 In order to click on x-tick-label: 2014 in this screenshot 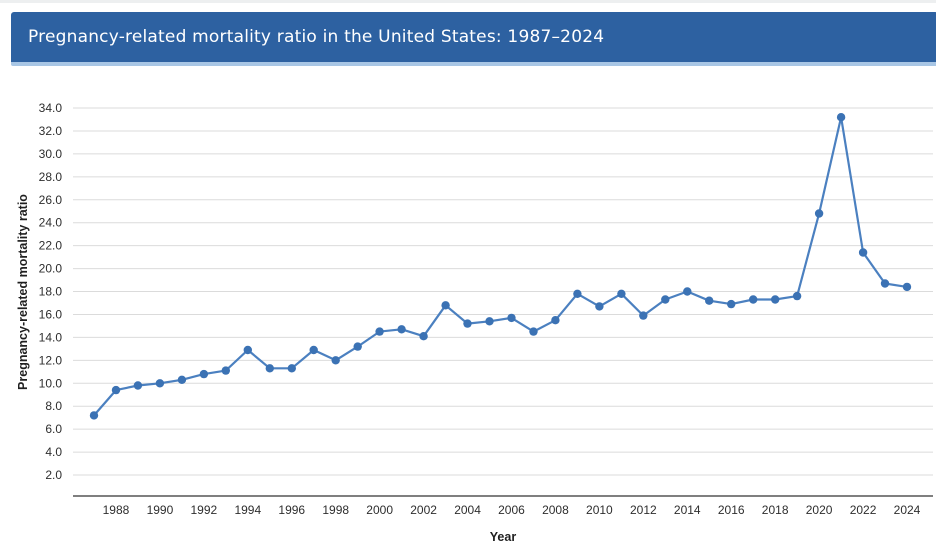, I will do `click(687, 510)`.